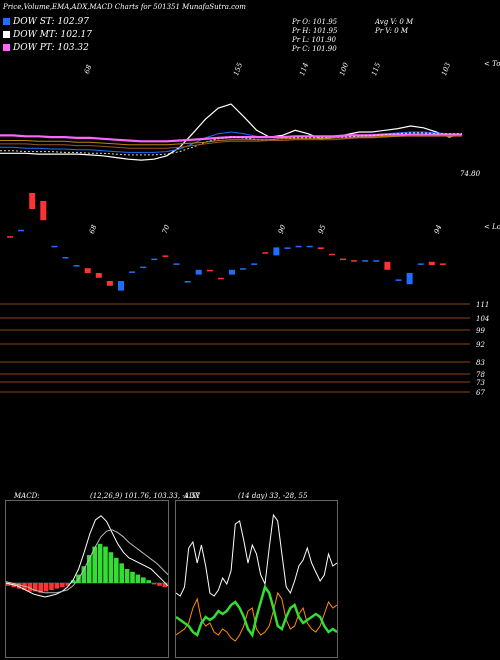 Image resolution: width=500 pixels, height=660 pixels. What do you see at coordinates (480, 393) in the screenshot?
I see `price-ylabel-7: 67` at bounding box center [480, 393].